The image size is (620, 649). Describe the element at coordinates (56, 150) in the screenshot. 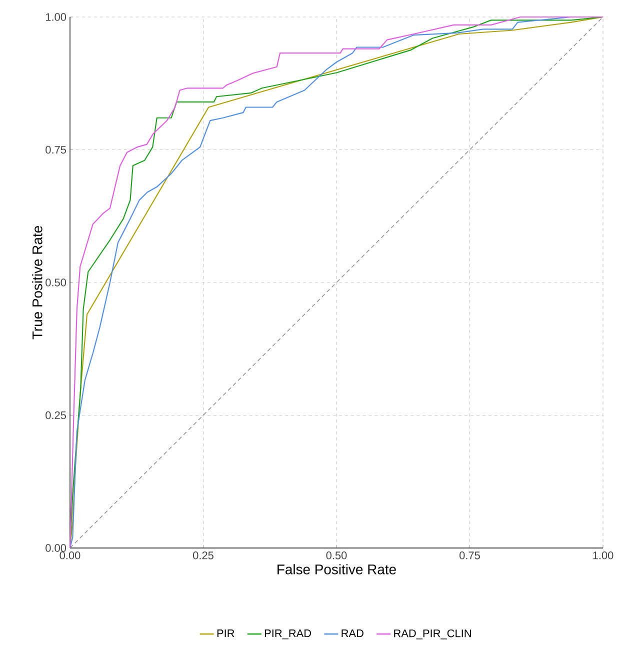

I see `y-tick-label: 0.75` at that location.